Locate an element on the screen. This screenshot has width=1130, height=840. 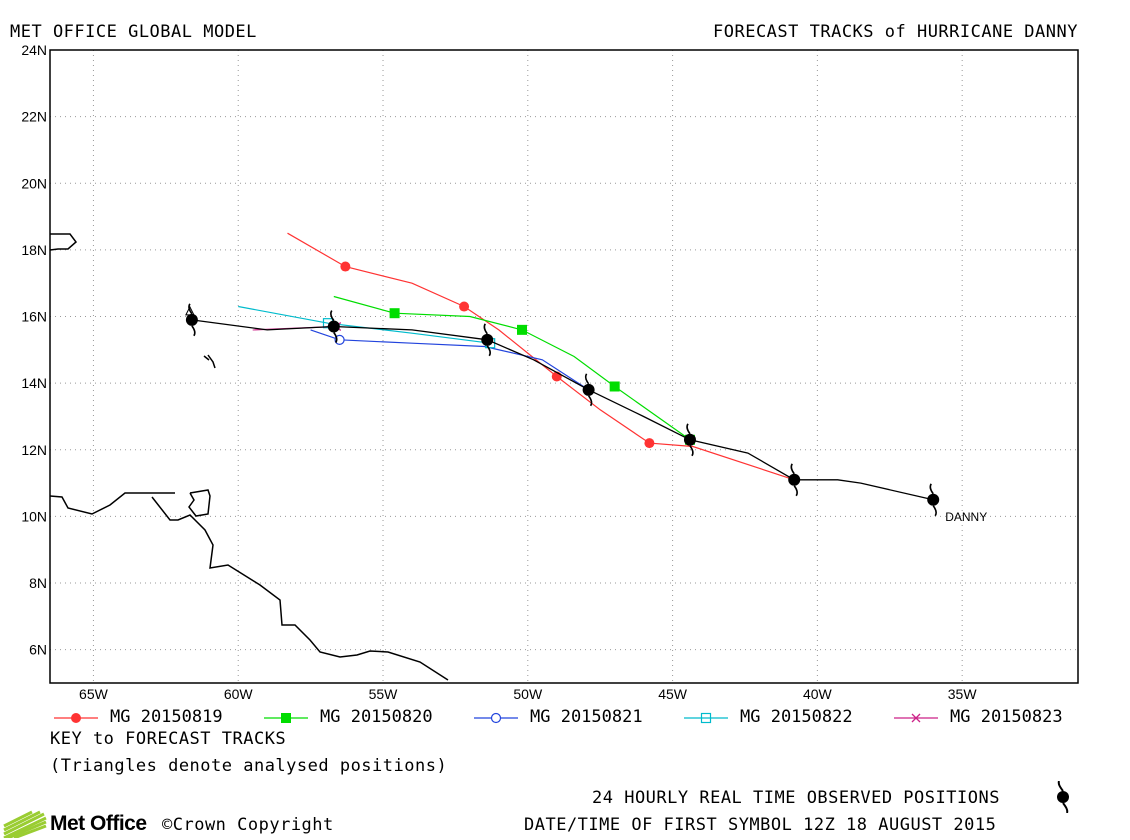
coastline-island-small is located at coordinates (206, 358).